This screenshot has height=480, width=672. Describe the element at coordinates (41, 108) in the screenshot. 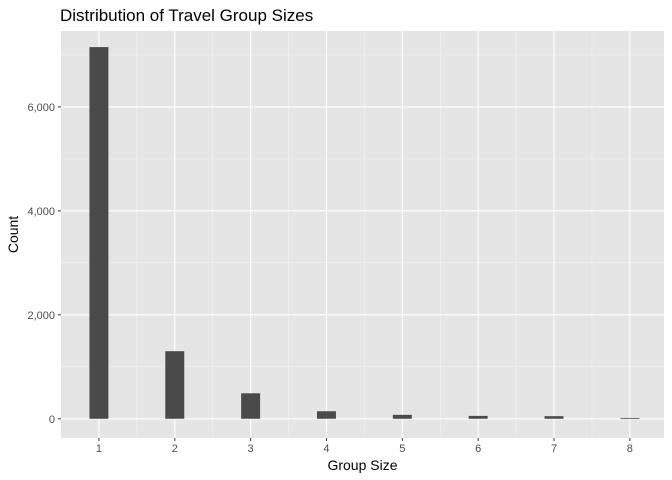

I see `y-tick-label: 6,000` at that location.